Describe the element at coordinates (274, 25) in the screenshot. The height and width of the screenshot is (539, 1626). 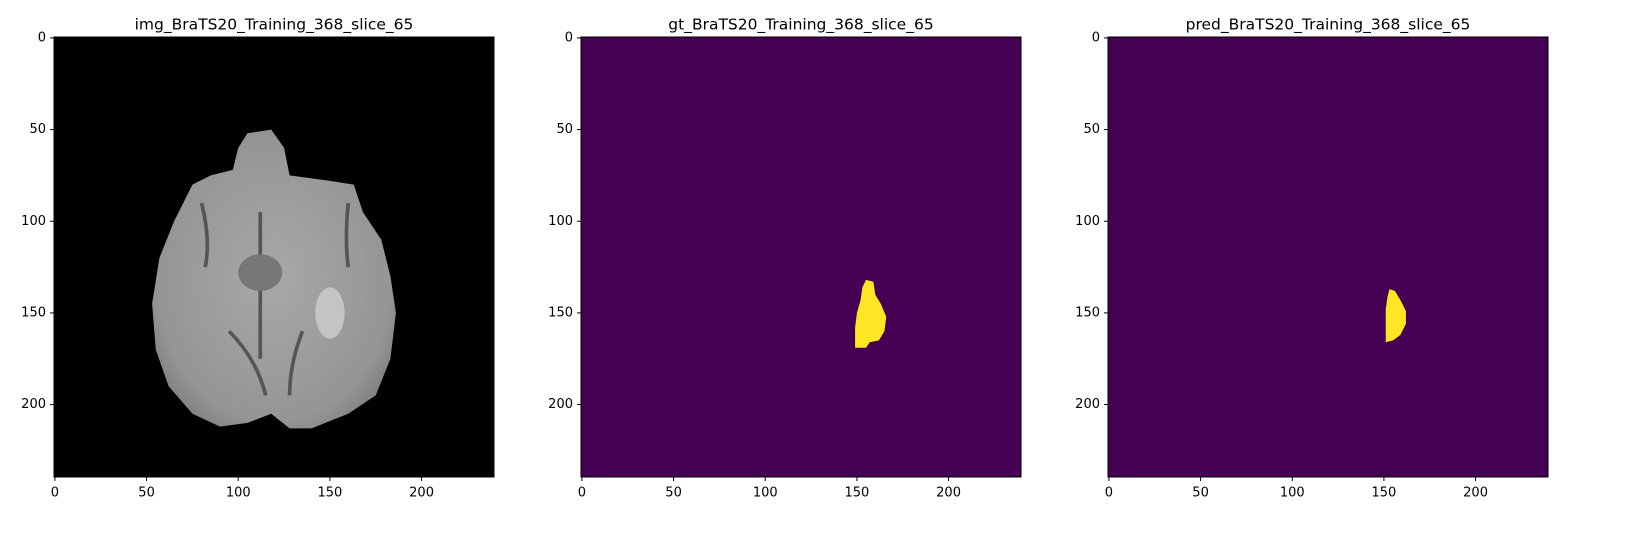
I see `panel-title: img_BraTS20_Training_368_slice_65` at that location.